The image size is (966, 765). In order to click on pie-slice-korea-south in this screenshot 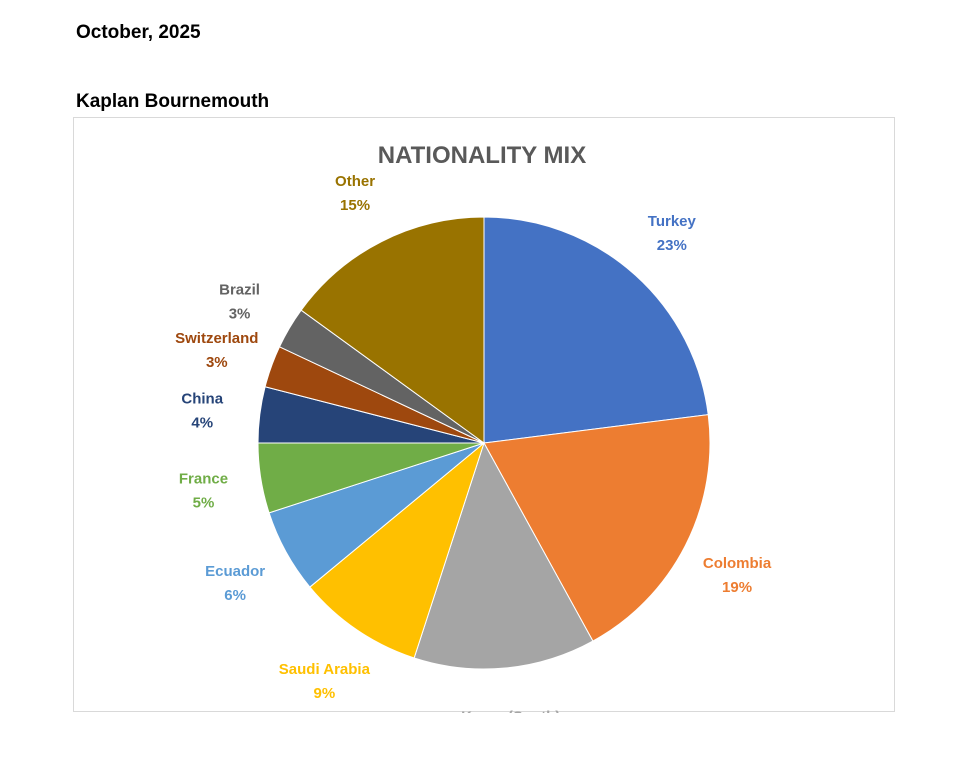, I will do `click(503, 555)`.